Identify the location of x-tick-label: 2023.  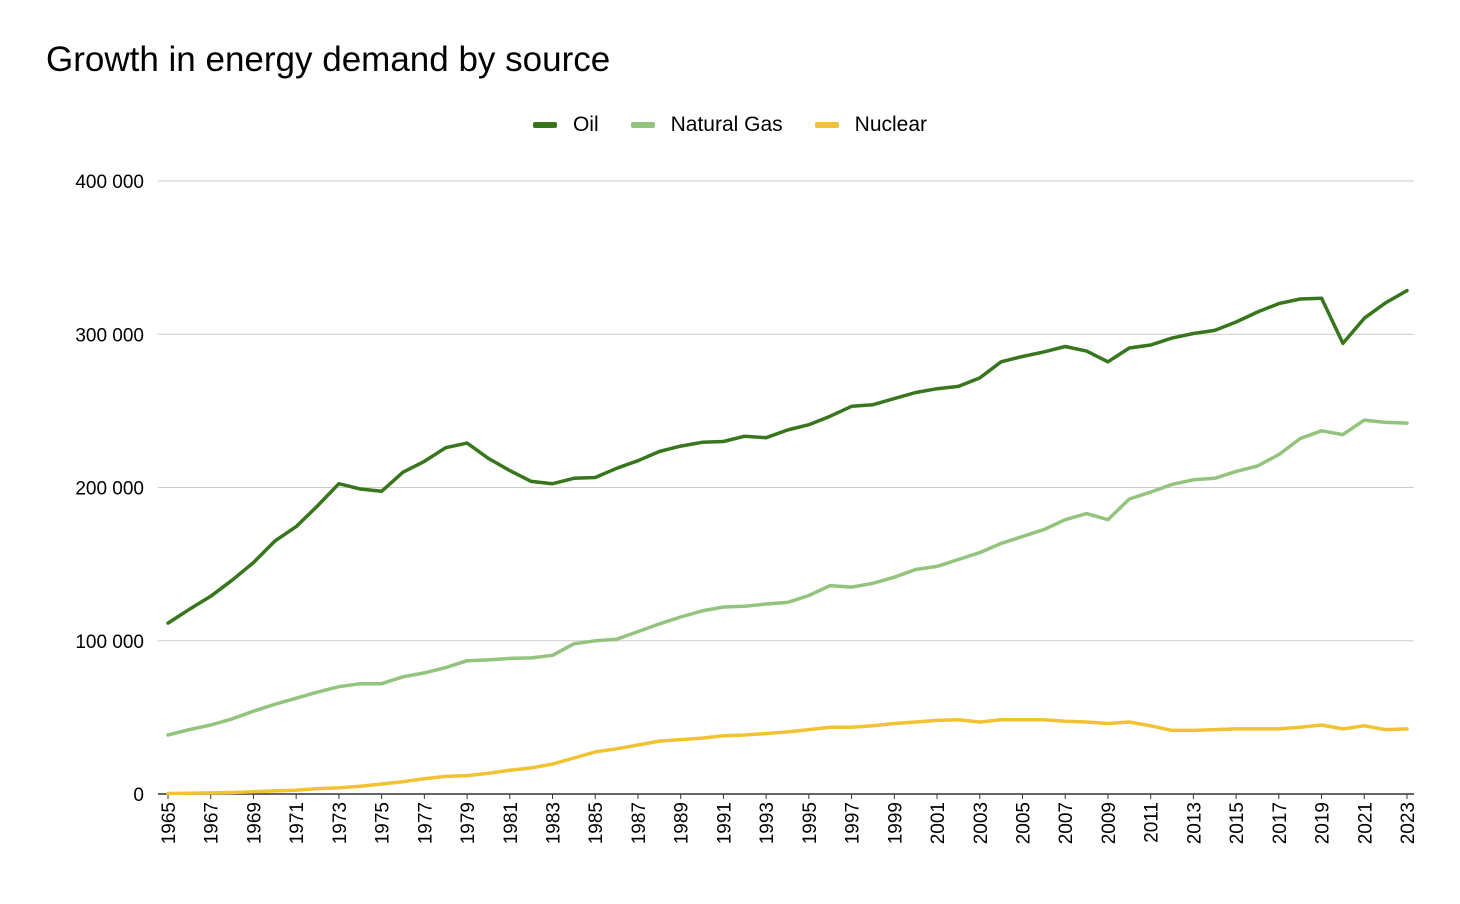
(1408, 823).